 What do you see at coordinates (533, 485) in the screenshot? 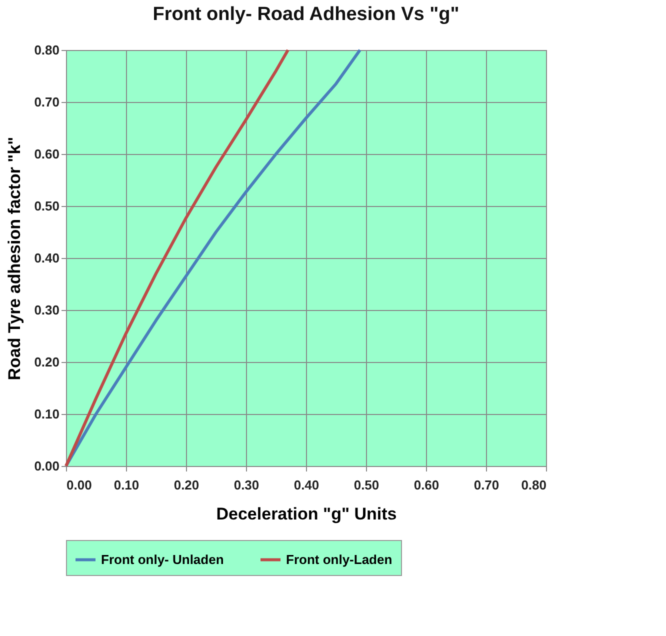
I see `x-tick-label: 0.80` at bounding box center [533, 485].